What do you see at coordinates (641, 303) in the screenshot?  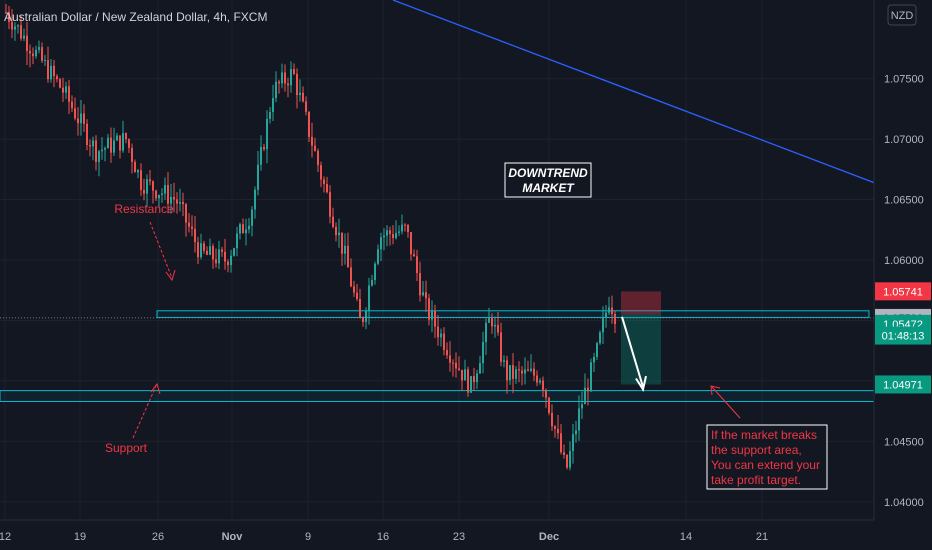 I see `stop-loss-zone` at bounding box center [641, 303].